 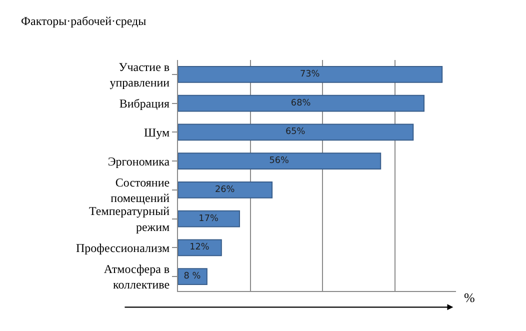 I want to click on y-tick-label: Шум, so click(x=157, y=132).